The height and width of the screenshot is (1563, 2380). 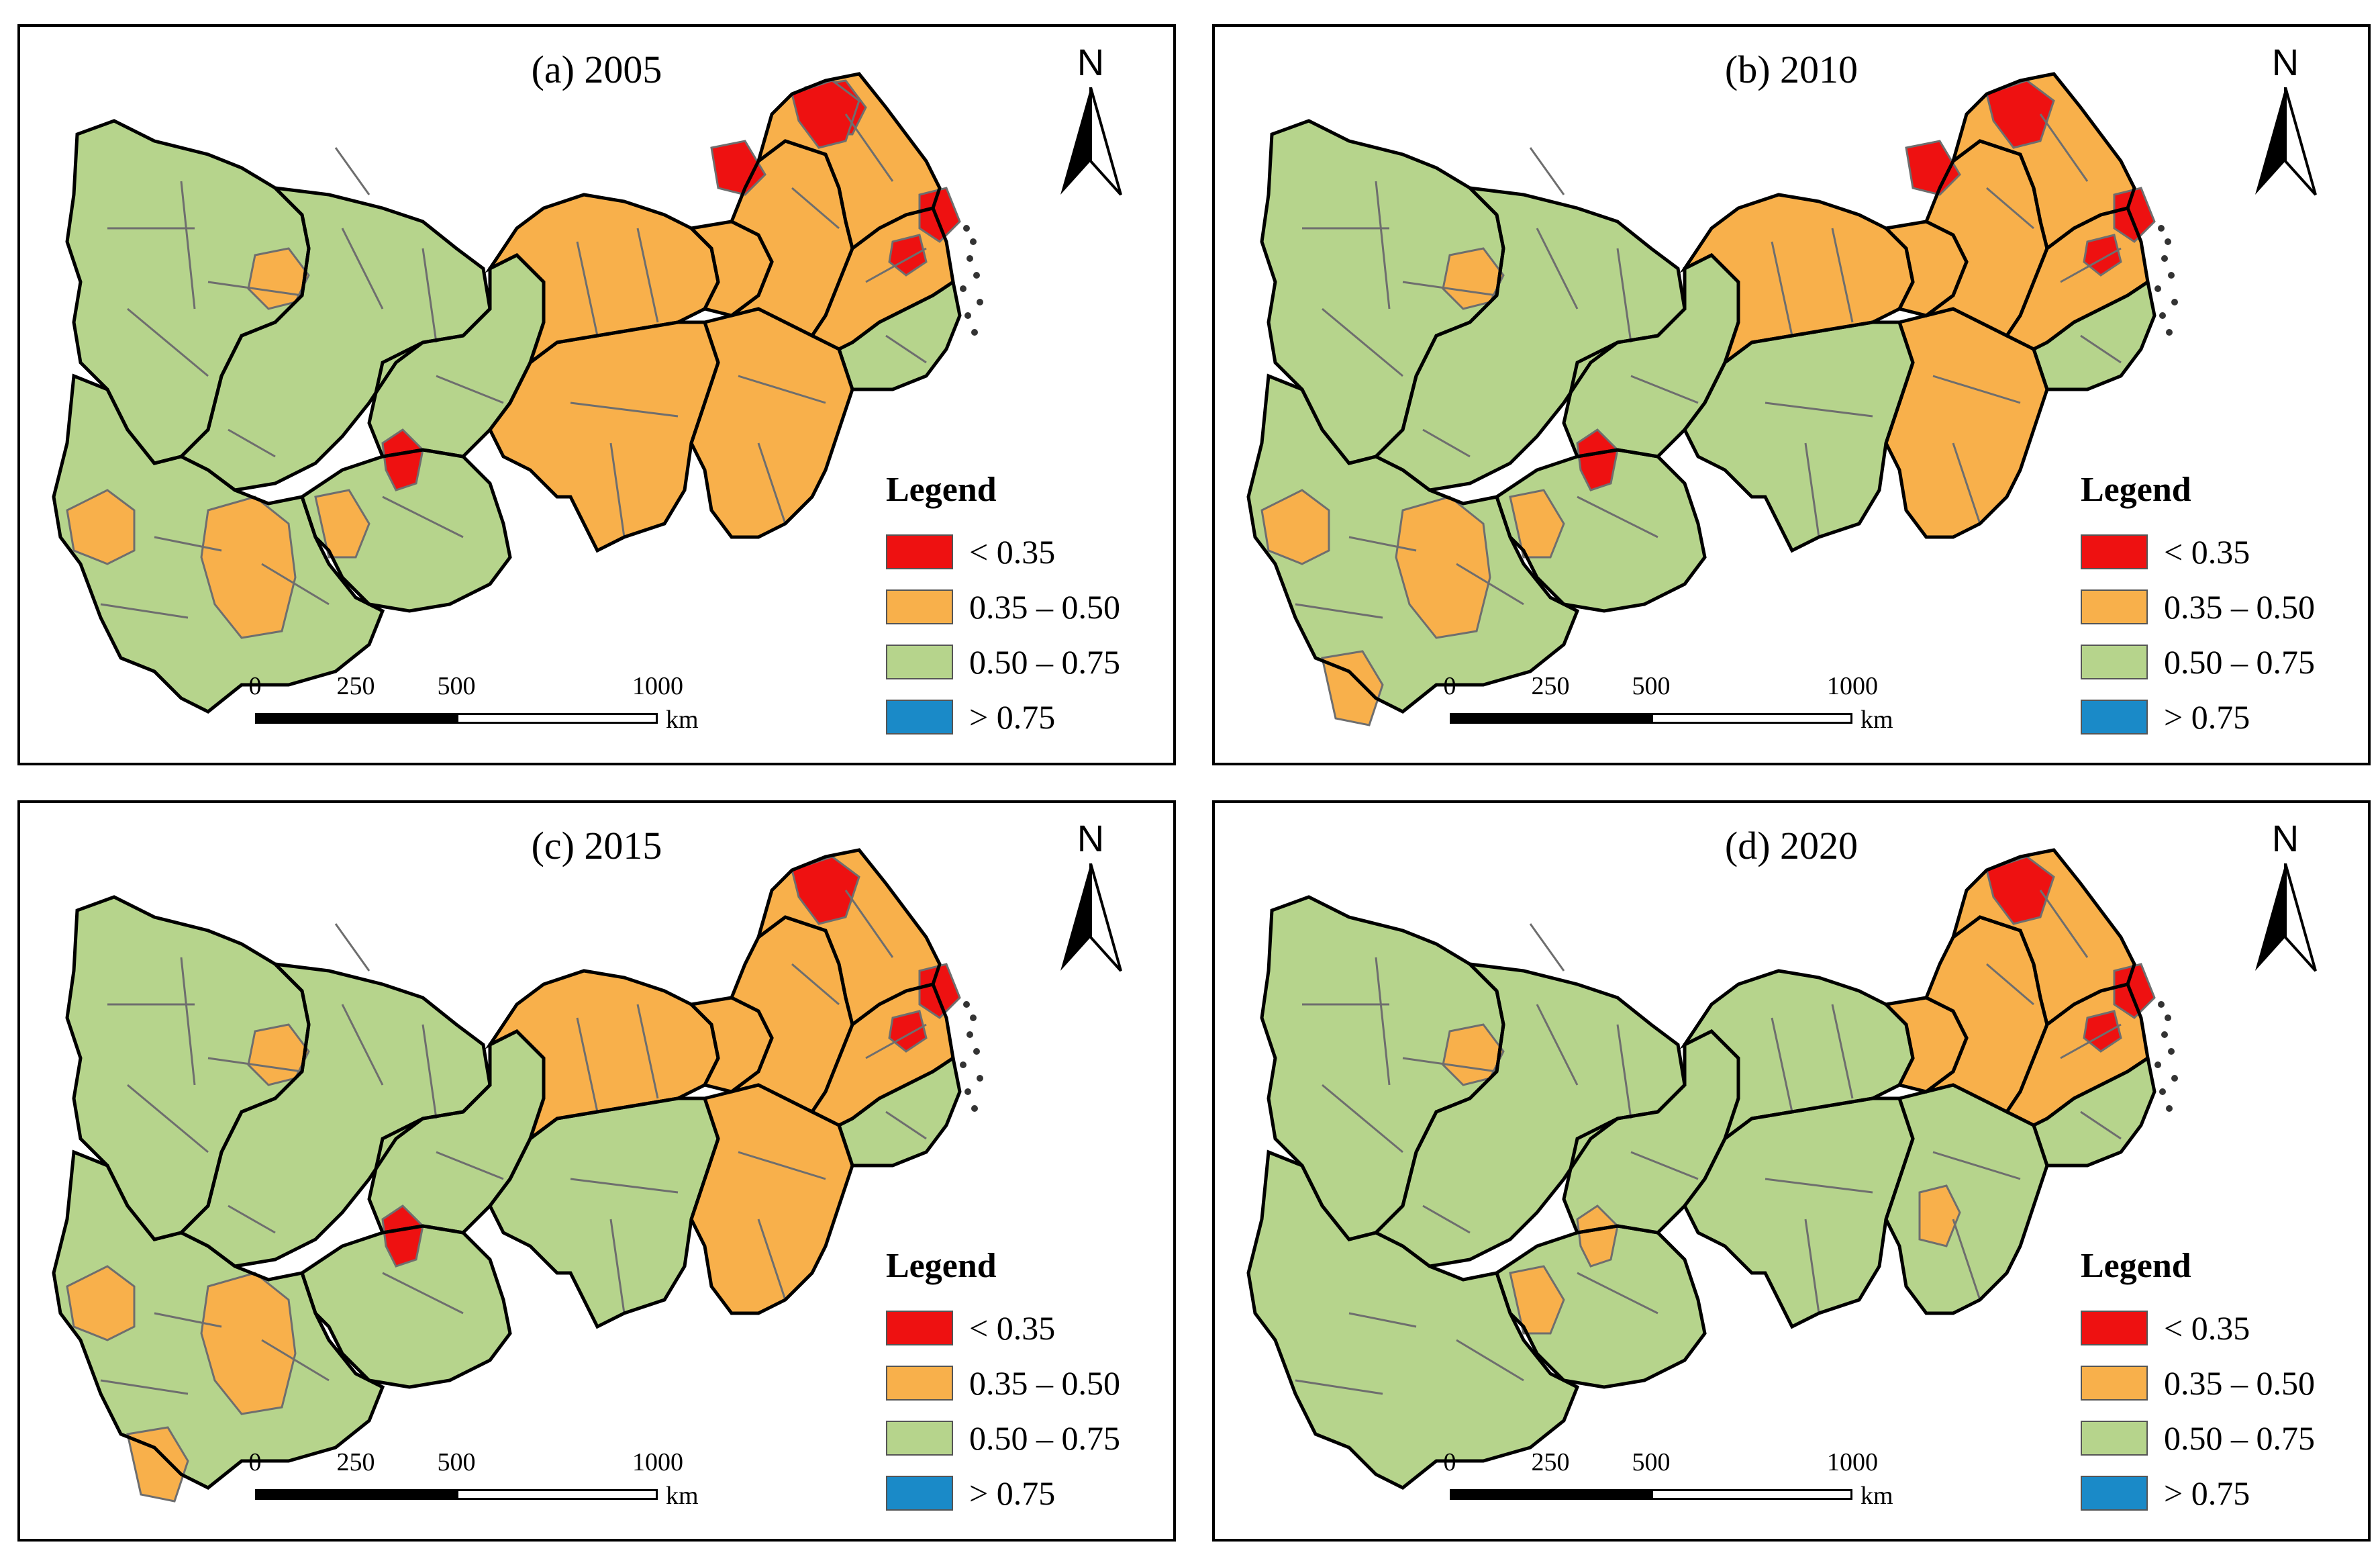 I want to click on city-patch-yunnan-west, so click(x=1295, y=527).